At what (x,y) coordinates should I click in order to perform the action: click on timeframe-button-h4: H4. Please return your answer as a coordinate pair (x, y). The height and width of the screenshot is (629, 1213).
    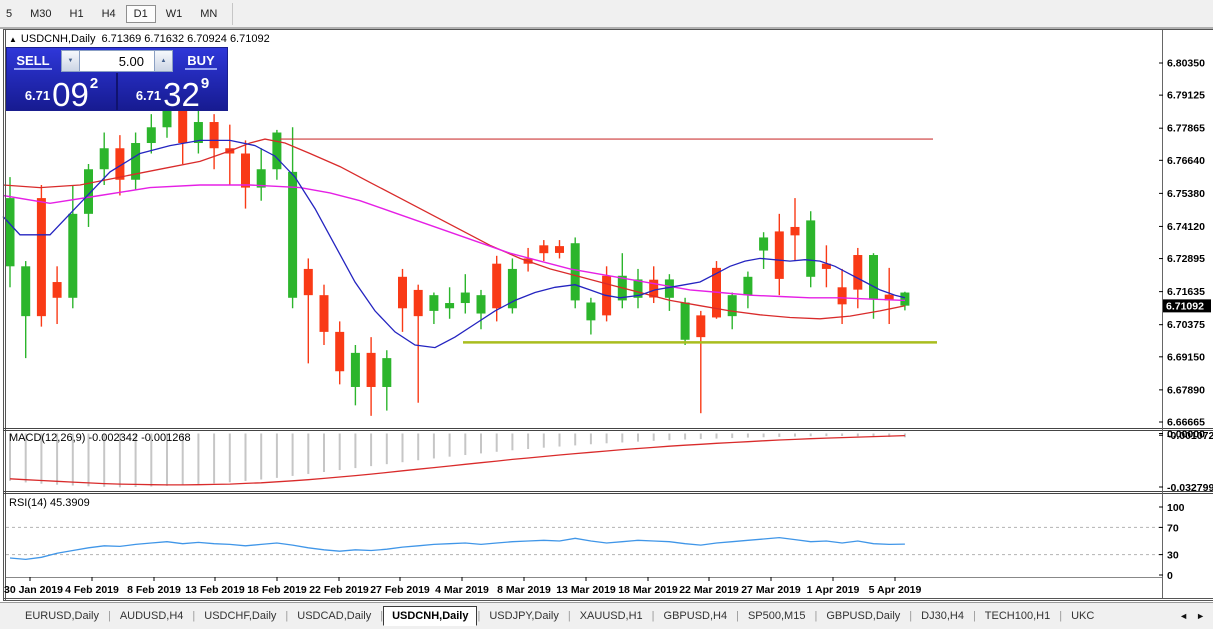
    Looking at the image, I should click on (108, 13).